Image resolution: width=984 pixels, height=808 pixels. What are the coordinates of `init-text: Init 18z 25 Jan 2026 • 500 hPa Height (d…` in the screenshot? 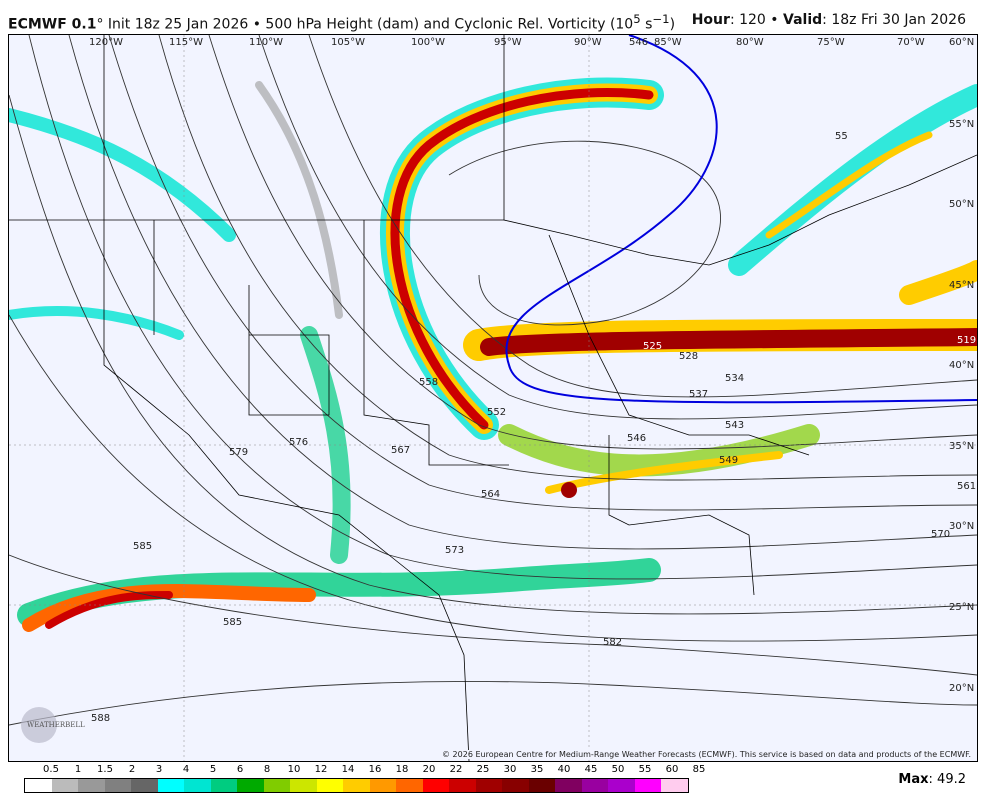 It's located at (368, 24).